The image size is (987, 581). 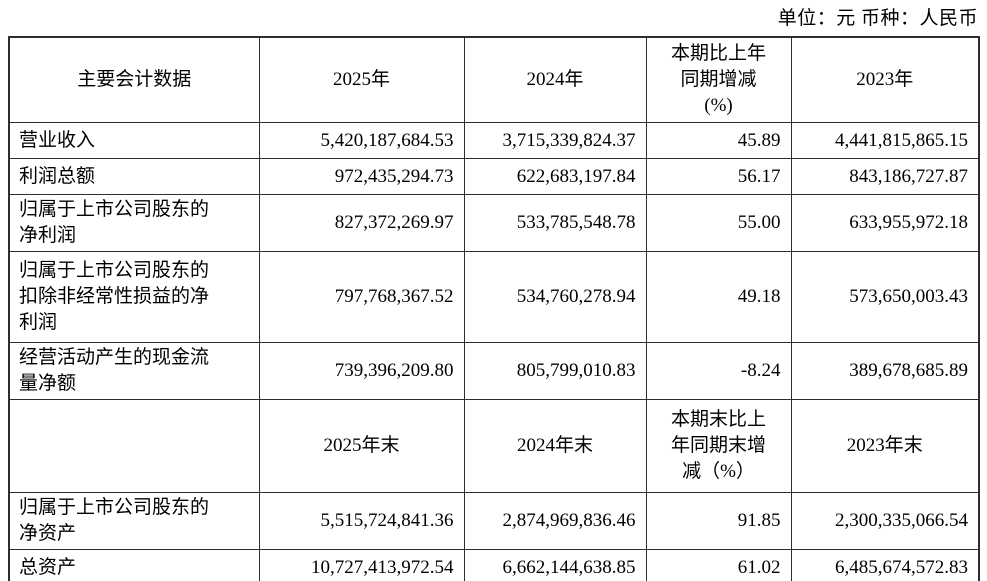 I want to click on column-header-2025: 2025年, so click(x=361, y=79).